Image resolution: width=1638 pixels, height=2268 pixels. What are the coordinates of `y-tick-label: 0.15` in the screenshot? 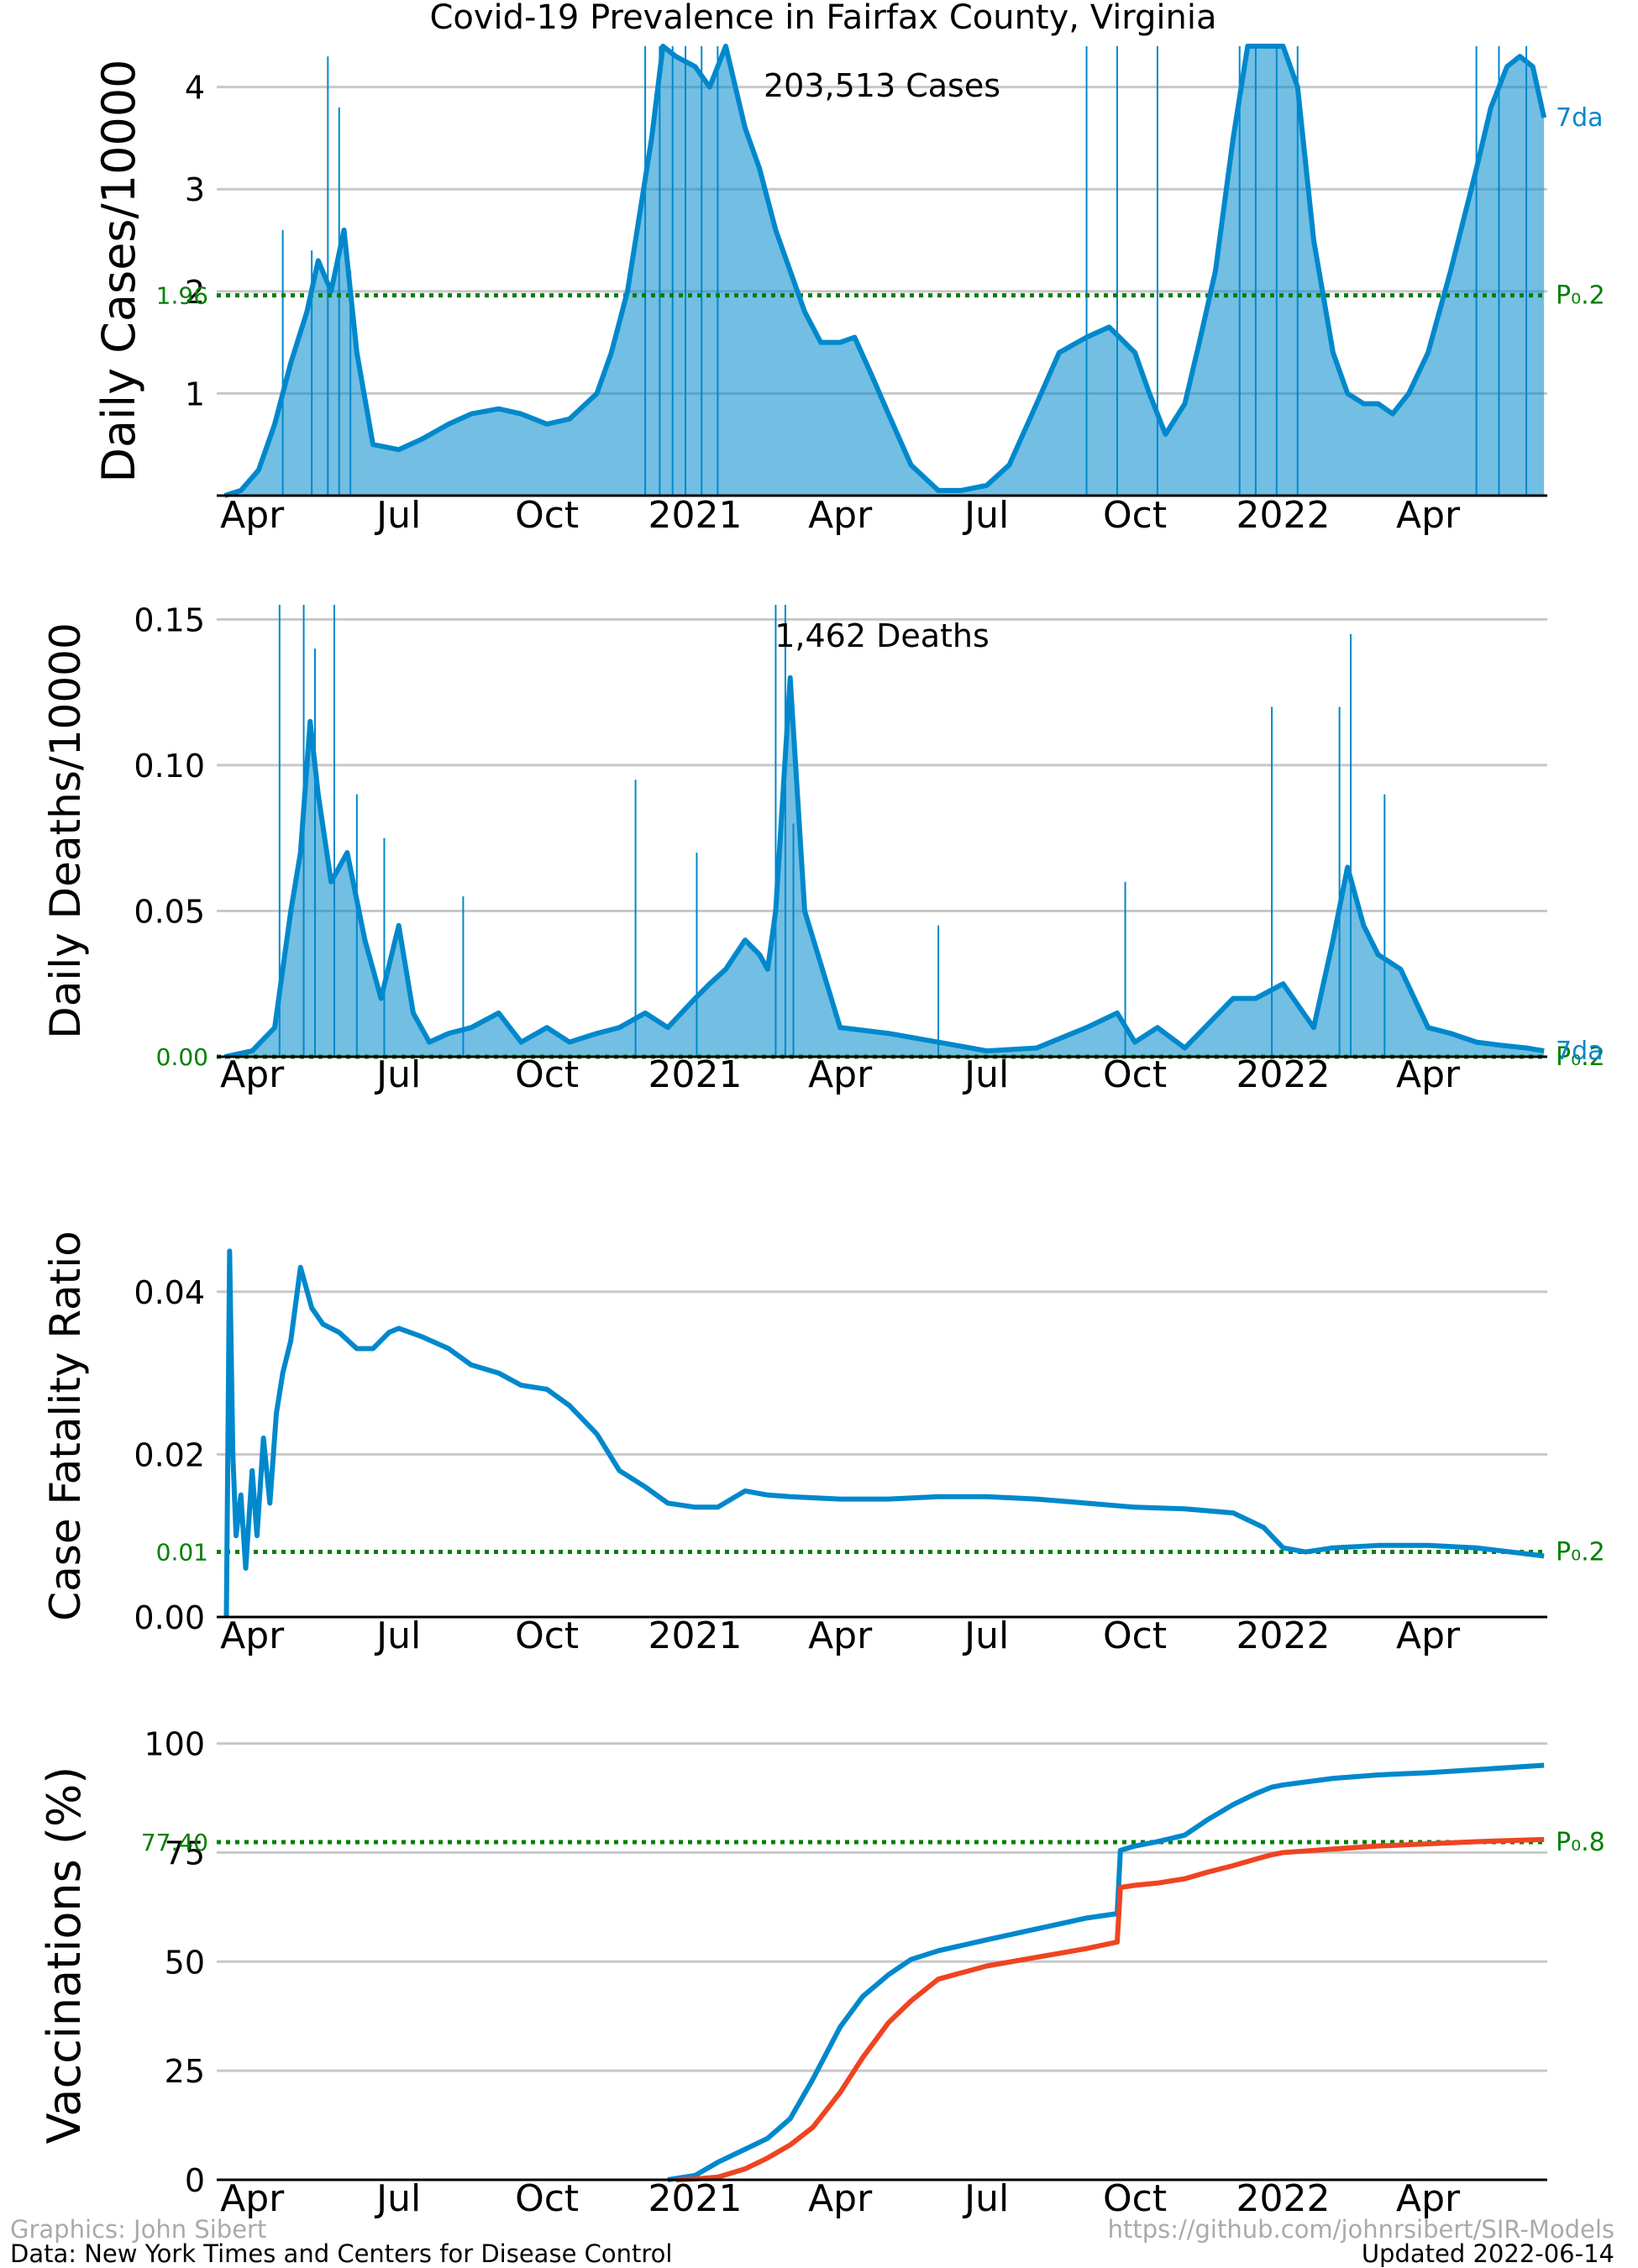 It's located at (169, 619).